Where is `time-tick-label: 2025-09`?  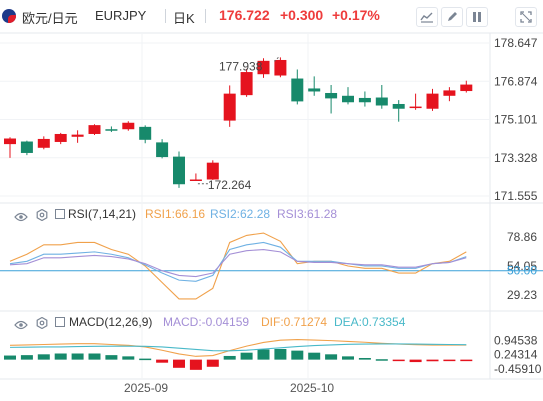 time-tick-label: 2025-09 is located at coordinates (146, 388).